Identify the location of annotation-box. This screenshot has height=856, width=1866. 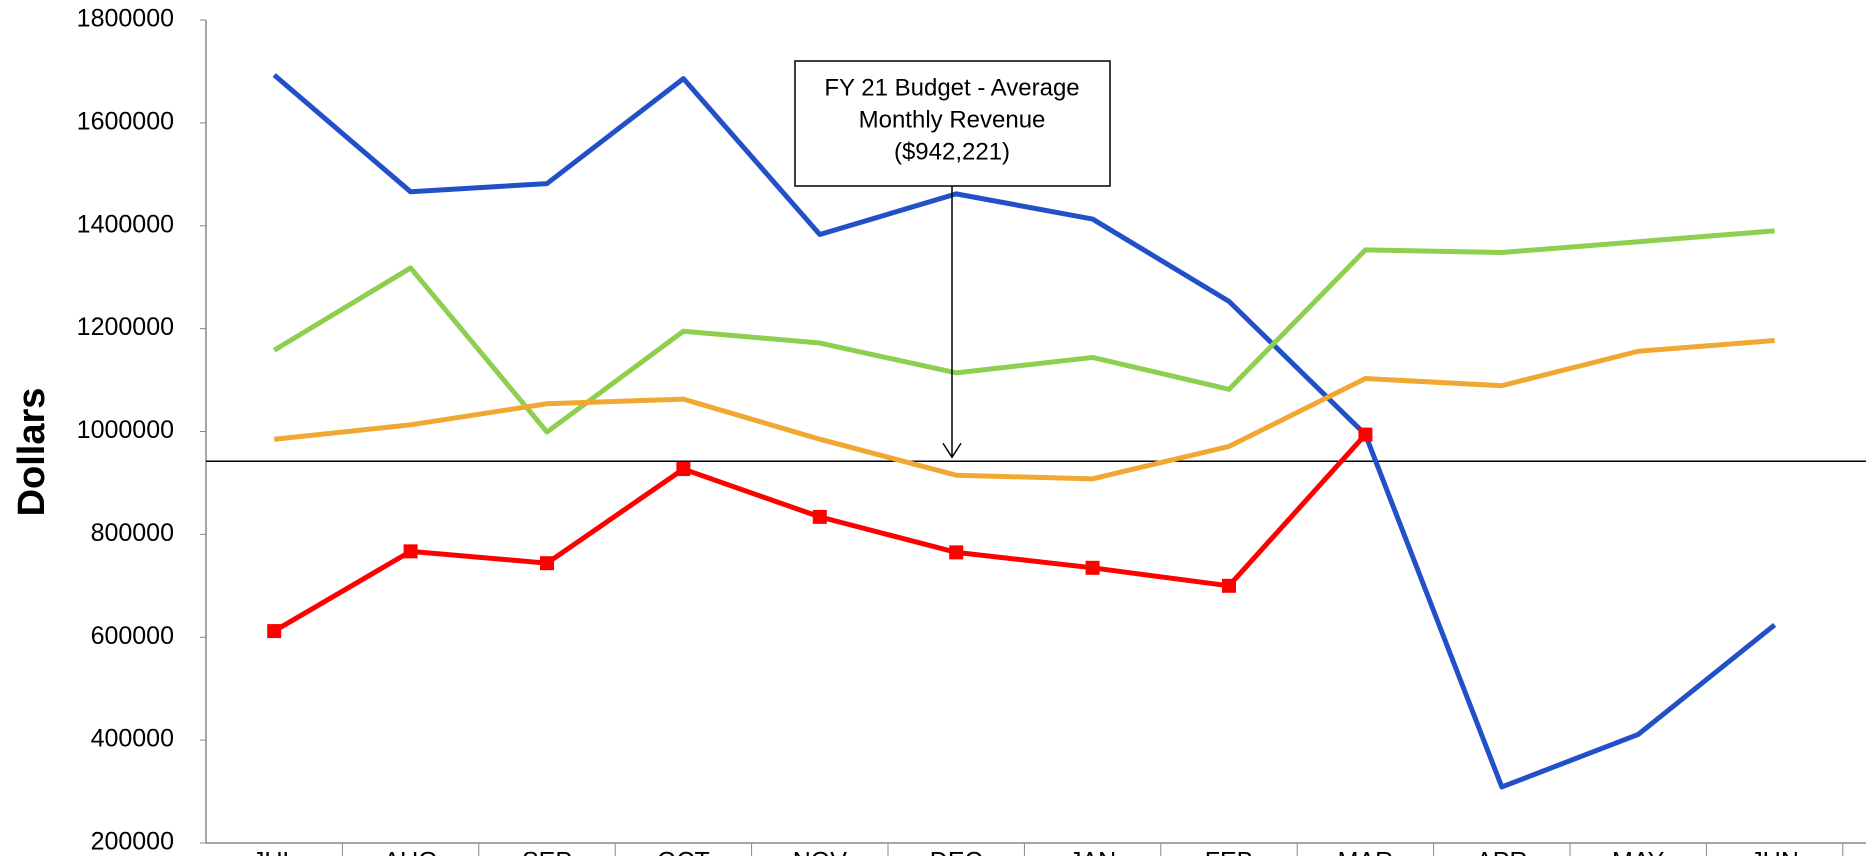
(952, 123).